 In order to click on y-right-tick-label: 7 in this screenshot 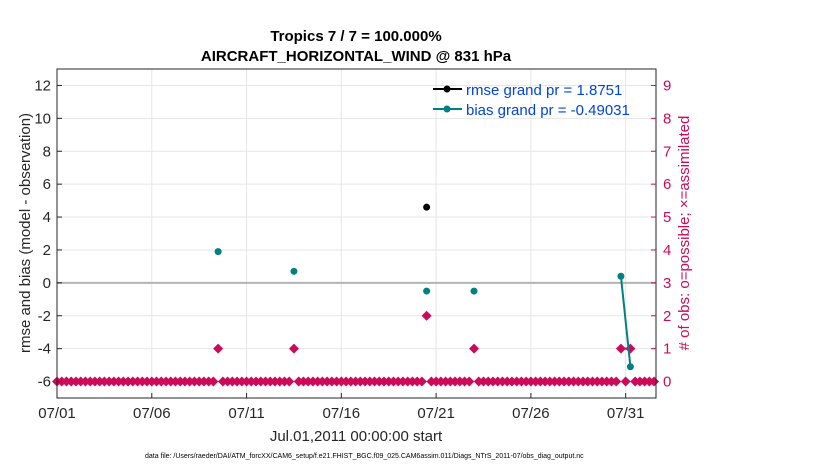, I will do `click(667, 151)`.